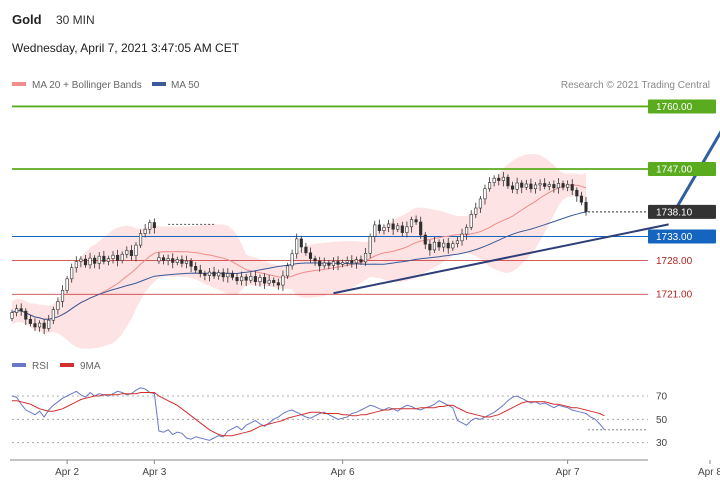 This screenshot has width=720, height=488. Describe the element at coordinates (154, 472) in the screenshot. I see `x-axis-label-Apr-3: Apr 3` at that location.